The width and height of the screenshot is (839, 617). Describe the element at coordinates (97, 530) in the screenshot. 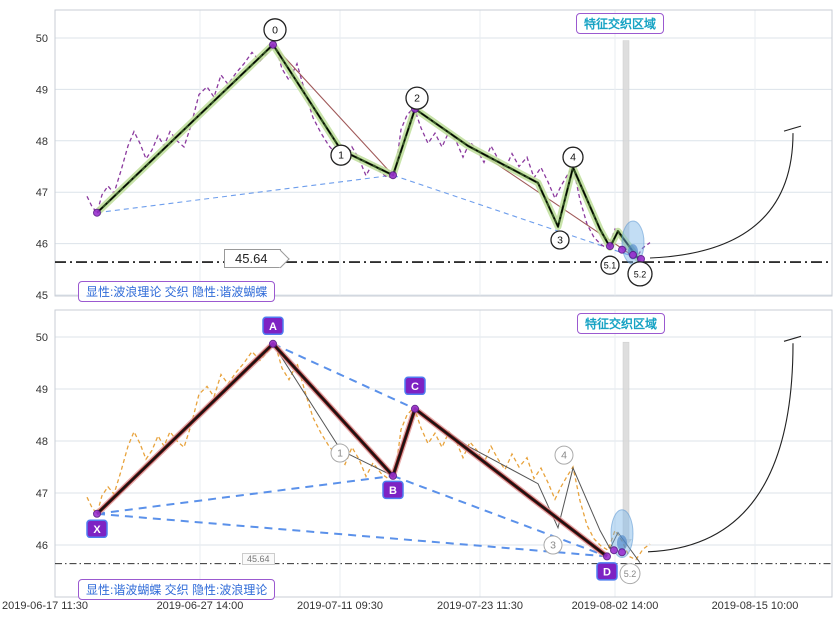

I see `svg-text: X` at that location.